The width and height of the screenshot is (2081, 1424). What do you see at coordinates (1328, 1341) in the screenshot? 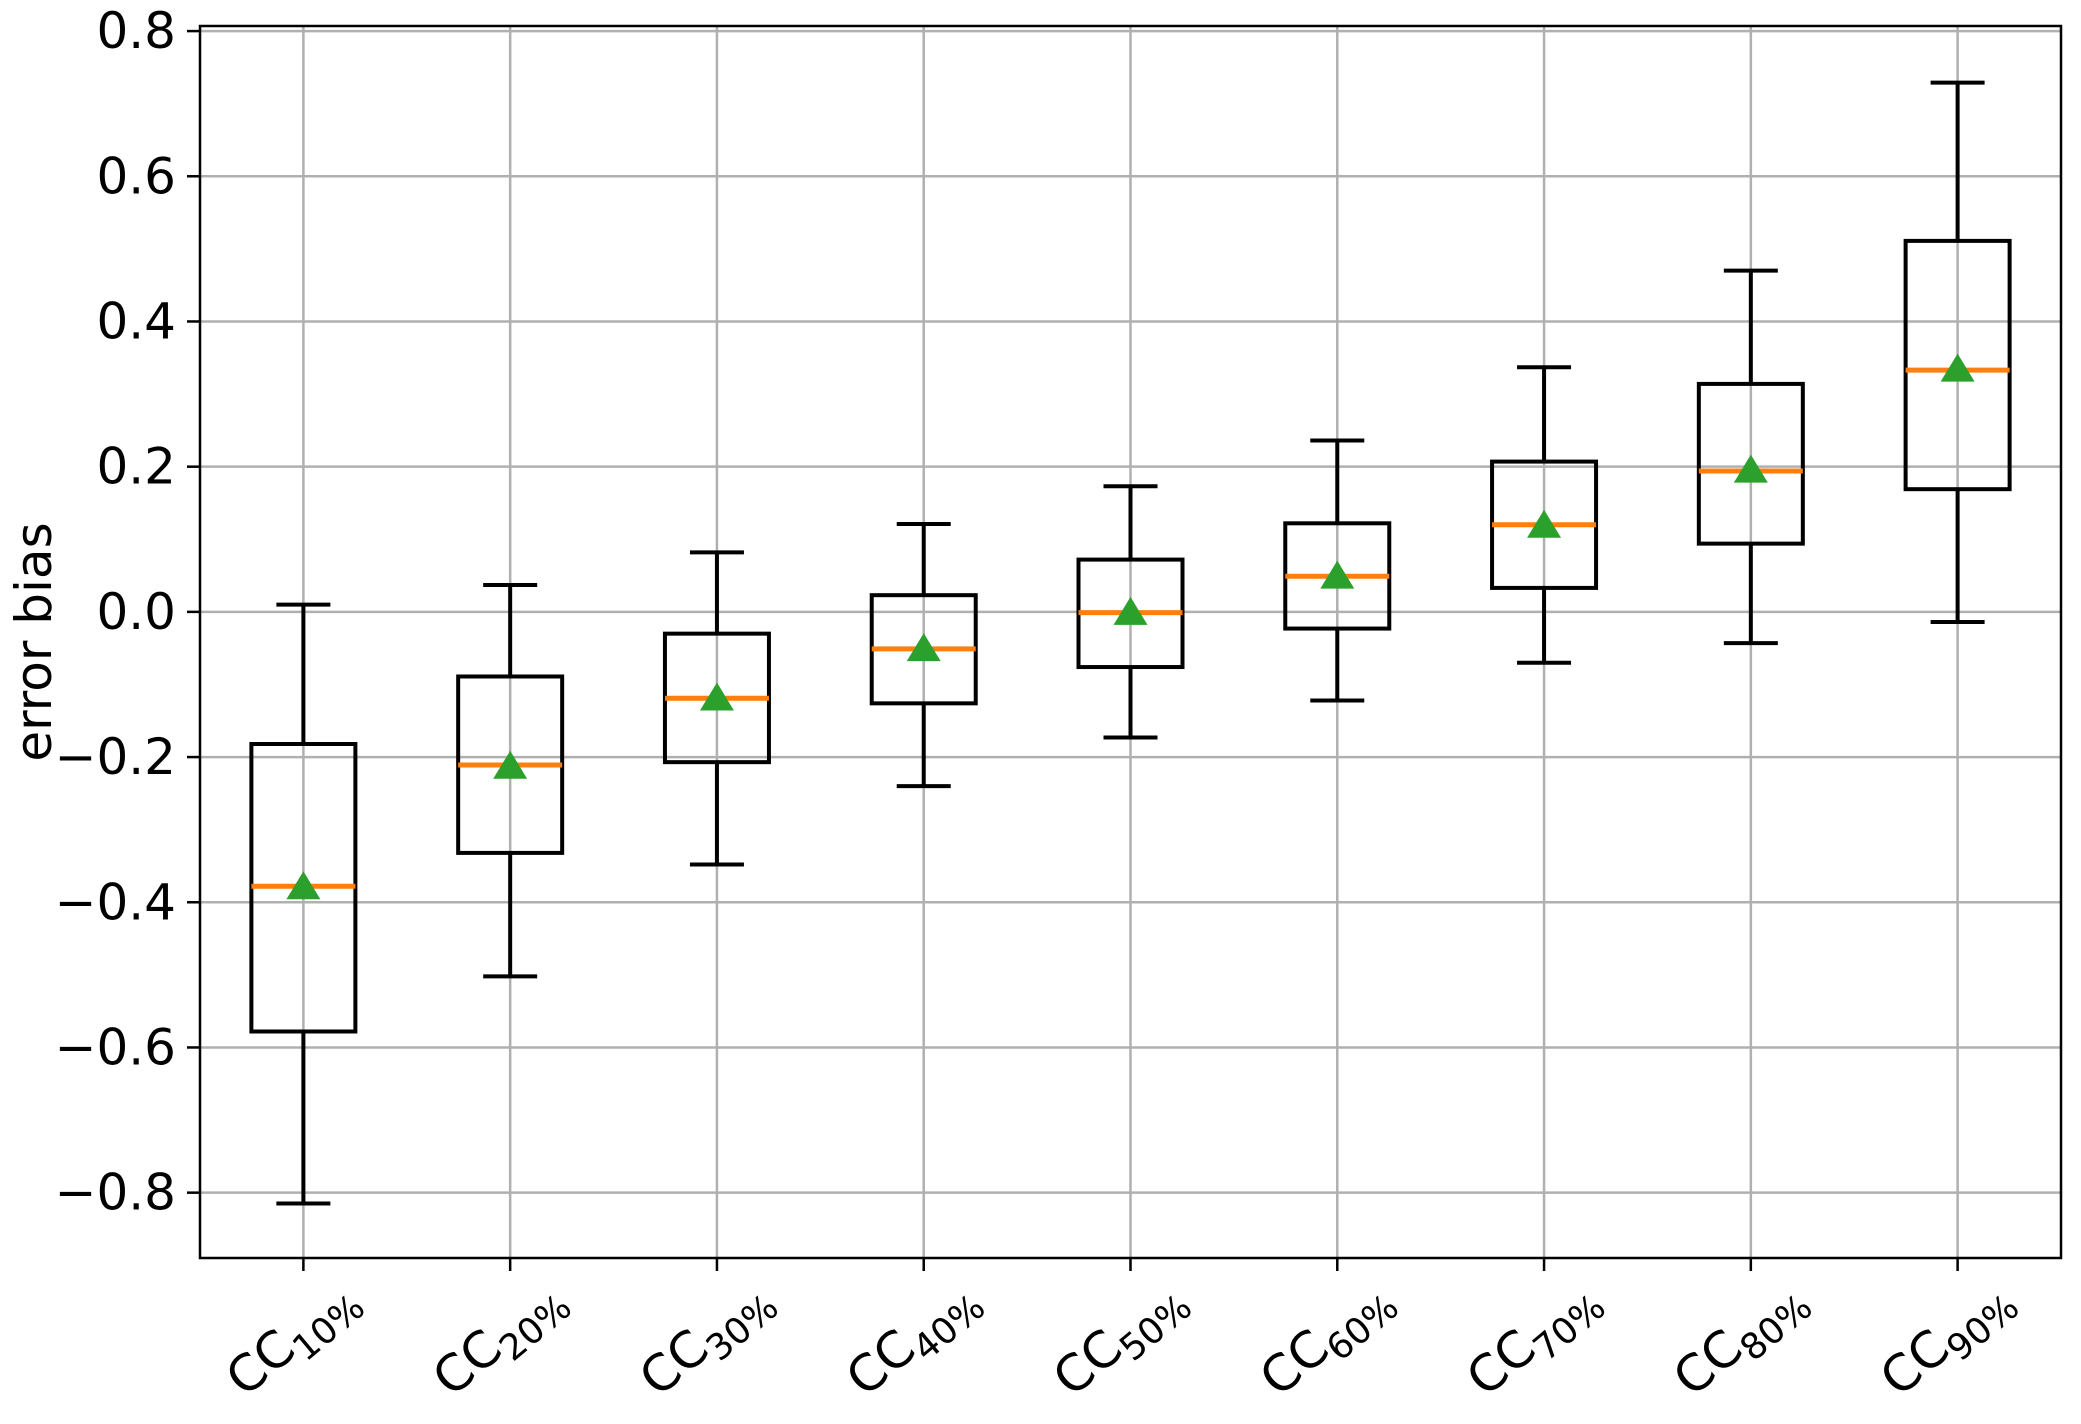
I see `x-tick-label: CC60%` at bounding box center [1328, 1341].